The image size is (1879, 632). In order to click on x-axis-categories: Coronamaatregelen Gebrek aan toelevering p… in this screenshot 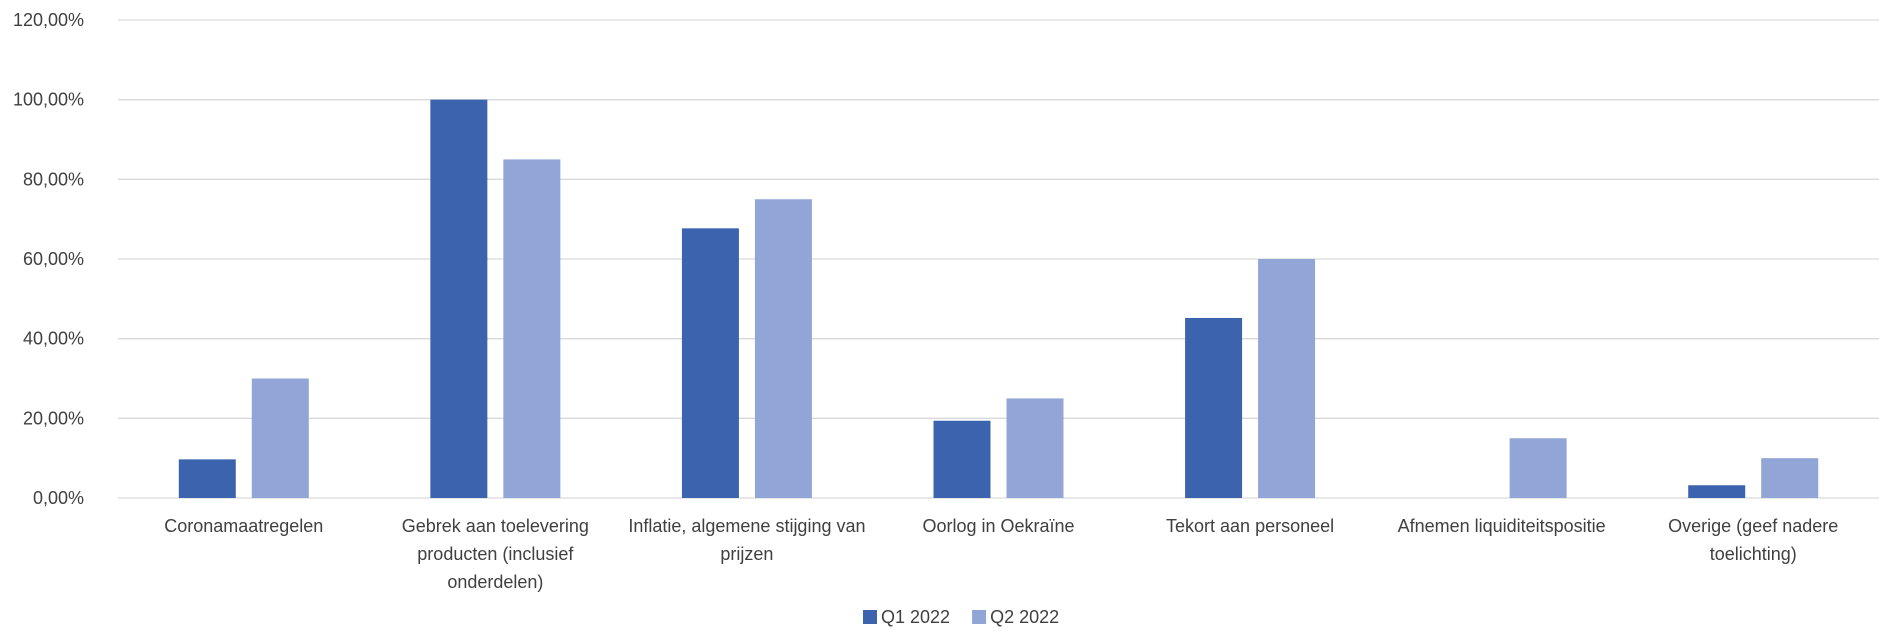, I will do `click(1001, 554)`.